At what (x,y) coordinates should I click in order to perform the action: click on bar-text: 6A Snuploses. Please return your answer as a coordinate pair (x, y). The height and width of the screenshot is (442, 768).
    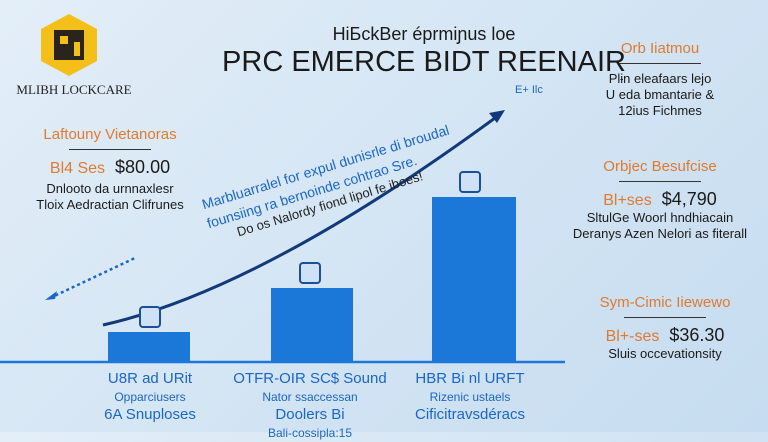
    Looking at the image, I should click on (150, 414).